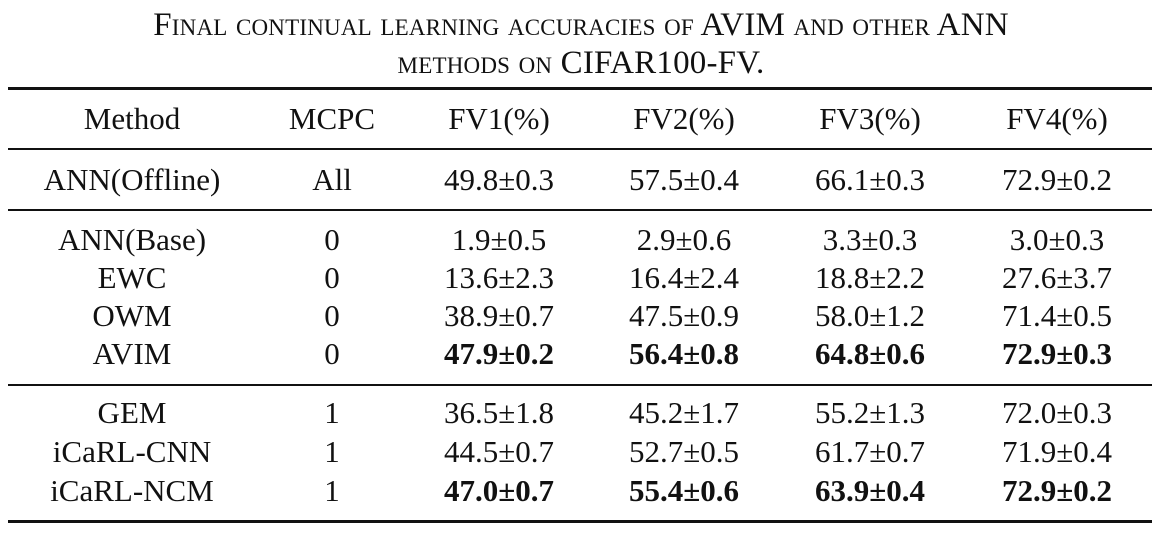 This screenshot has height=542, width=1162. Describe the element at coordinates (1057, 179) in the screenshot. I see `fv4-cell: 72.9±0.2` at that location.